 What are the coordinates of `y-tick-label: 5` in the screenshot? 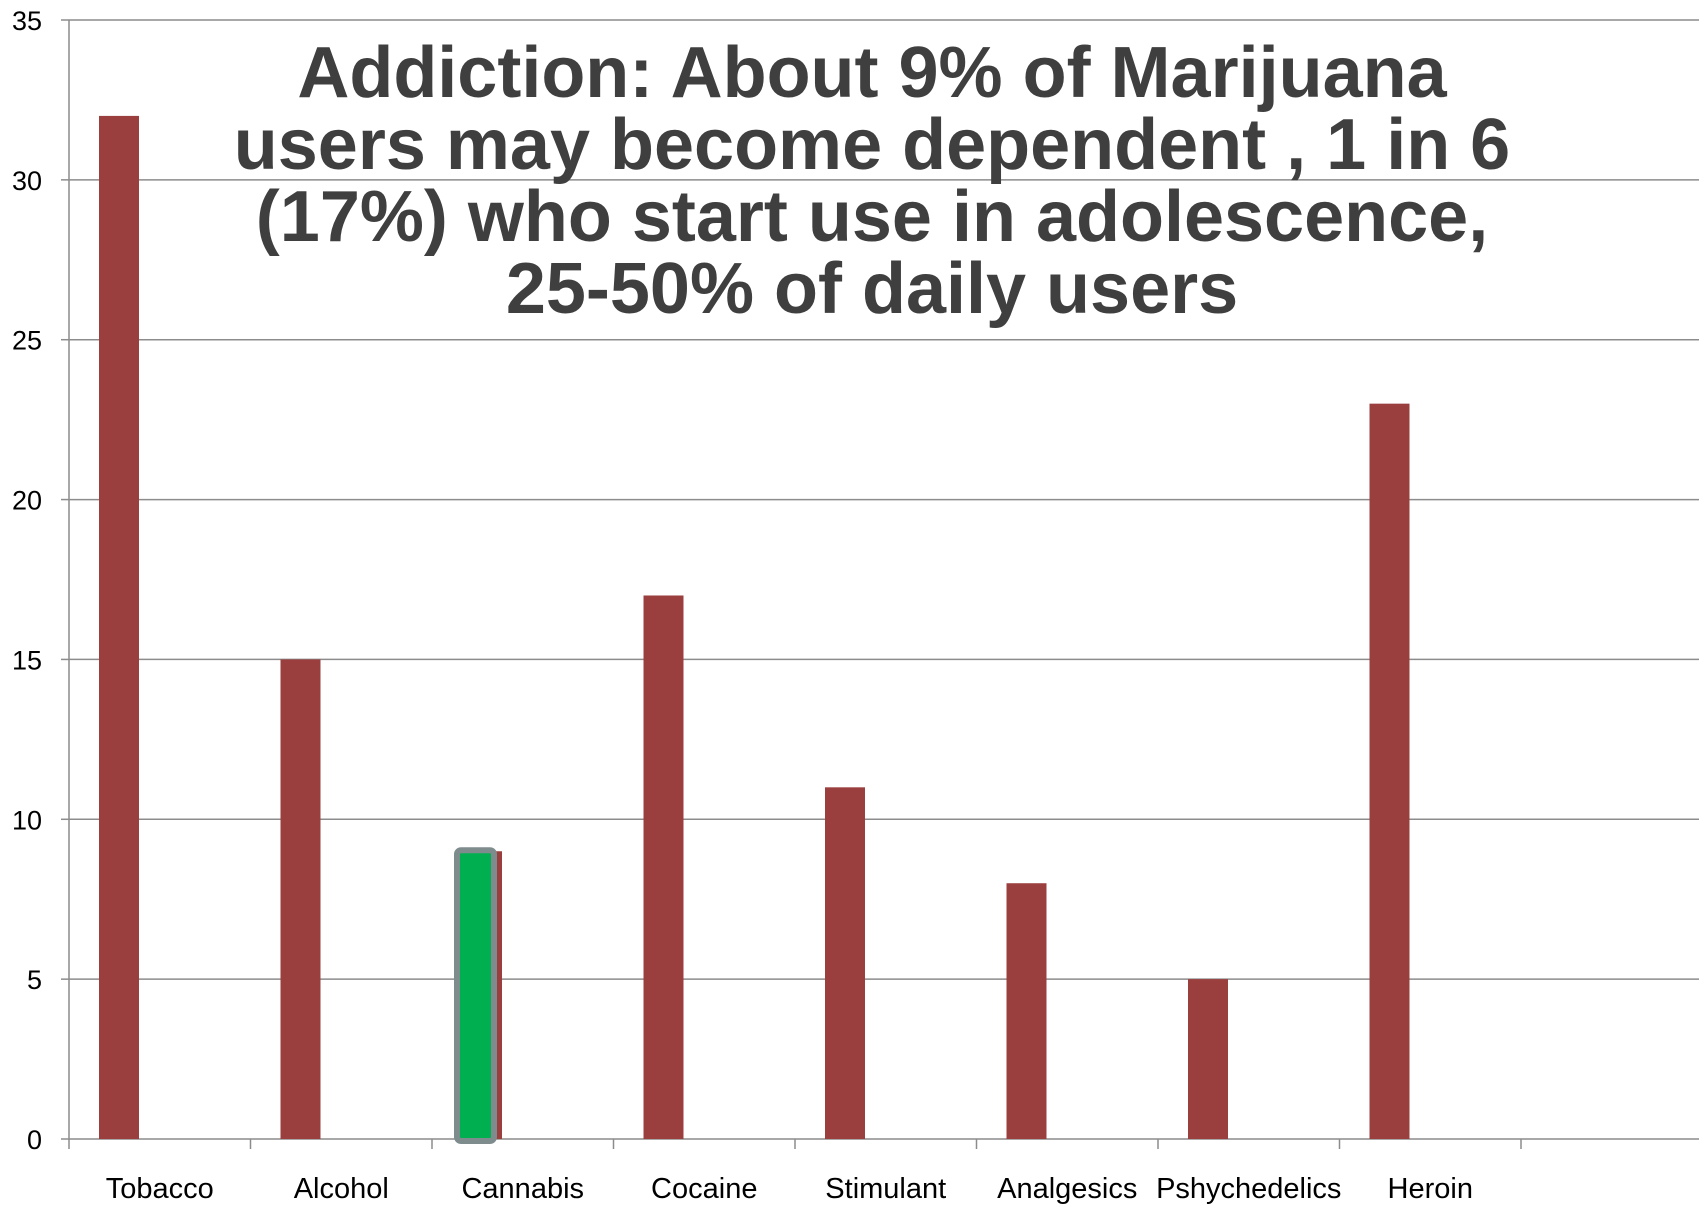 It's located at (34, 980).